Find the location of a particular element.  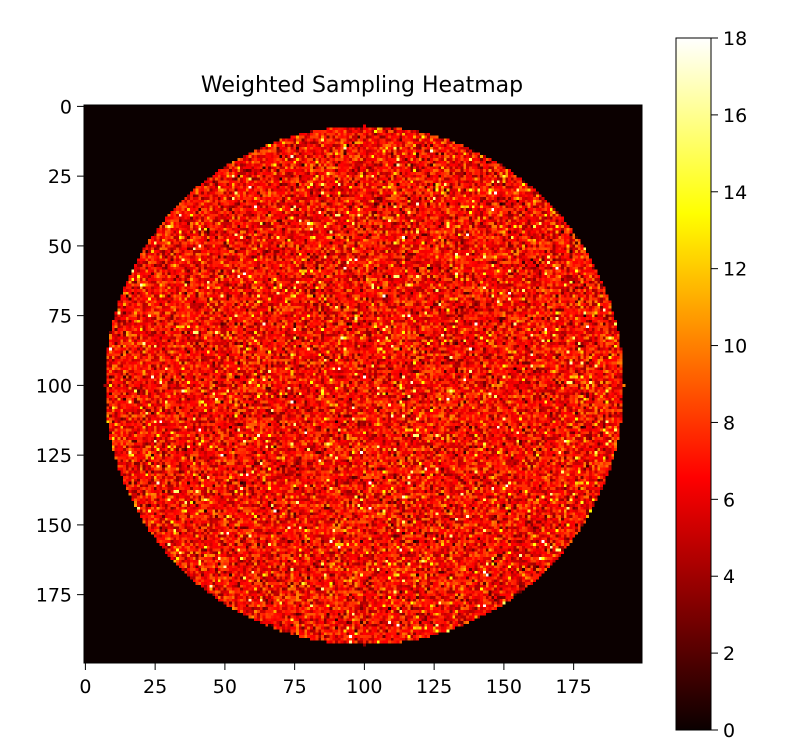

colorbar-tick-label: 6 is located at coordinates (729, 500).